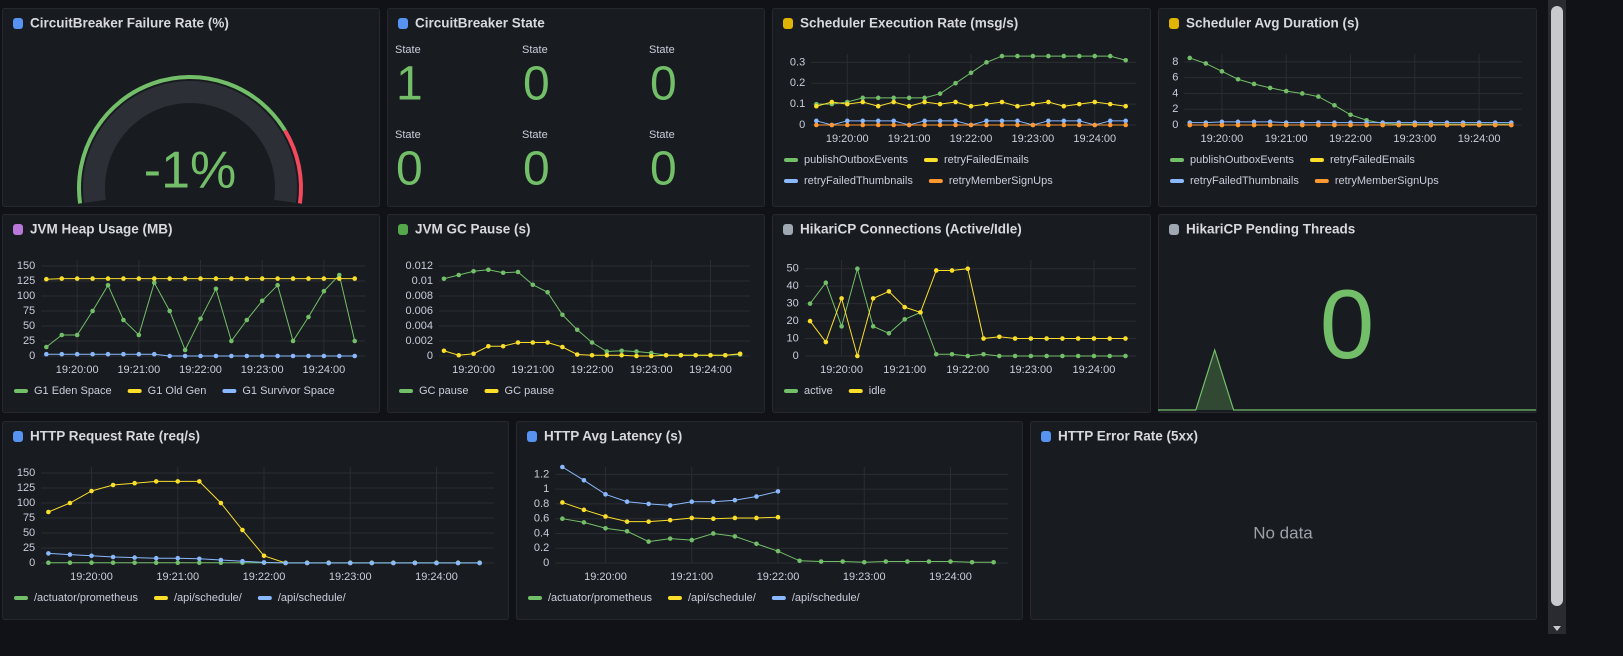 This screenshot has width=1623, height=656. What do you see at coordinates (1557, 306) in the screenshot?
I see `scrollbar-thumb` at bounding box center [1557, 306].